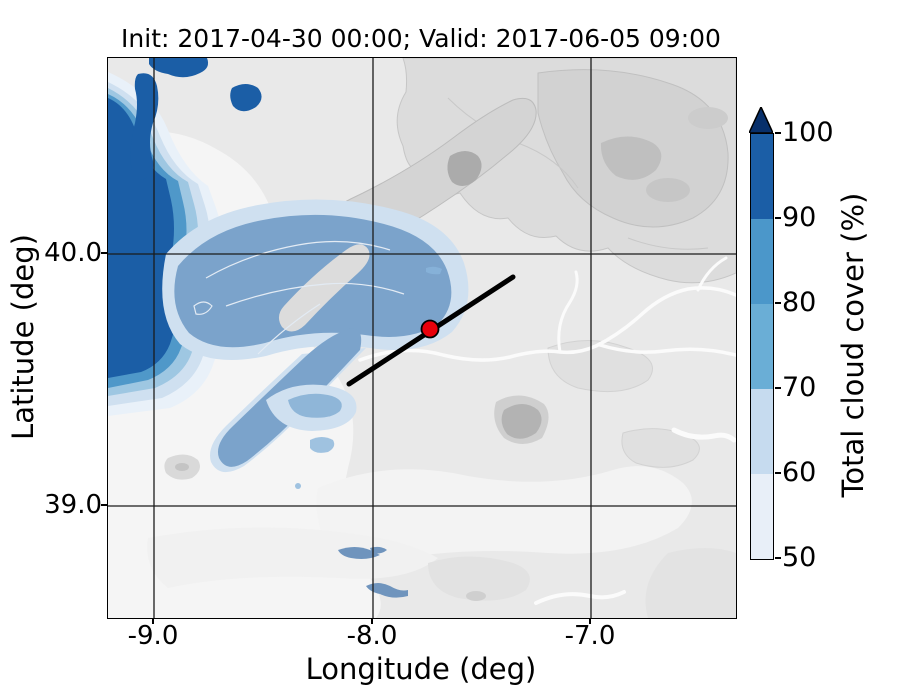 This screenshot has width=900, height=700. Describe the element at coordinates (315, 405) in the screenshot. I see `cloud-patch-core` at that location.